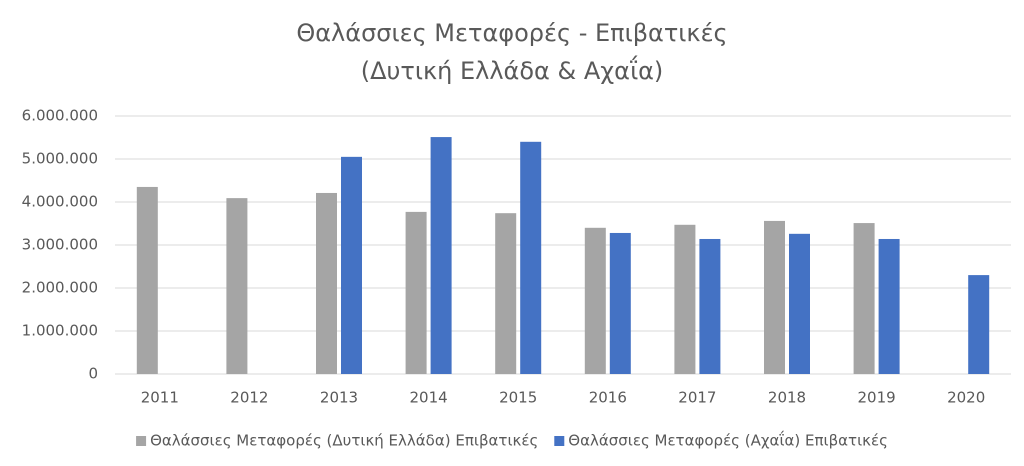 The height and width of the screenshot is (466, 1024). I want to click on x-tick-label: 2013, so click(339, 398).